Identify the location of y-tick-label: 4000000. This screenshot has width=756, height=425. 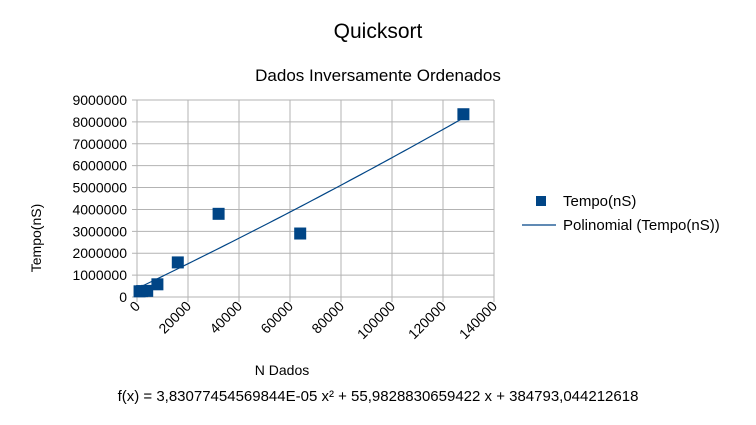
(99, 209).